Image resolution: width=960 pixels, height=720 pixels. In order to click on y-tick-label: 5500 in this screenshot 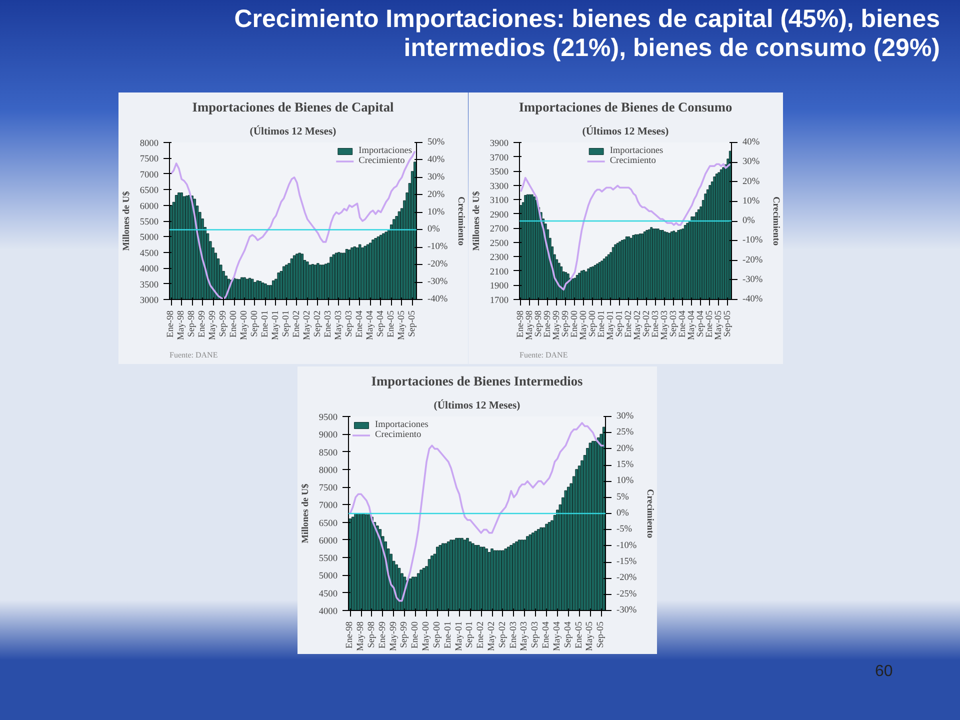, I will do `click(328, 559)`.